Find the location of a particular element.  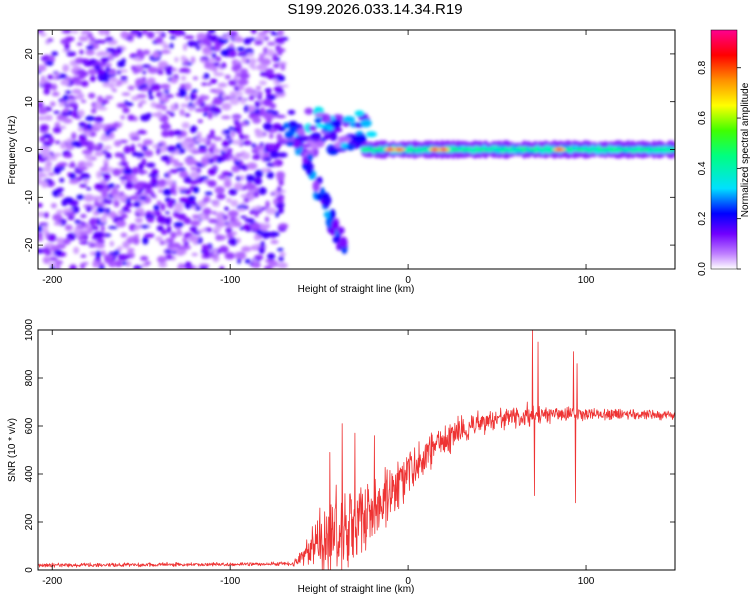

y-tick-label: 0 is located at coordinates (29, 149).